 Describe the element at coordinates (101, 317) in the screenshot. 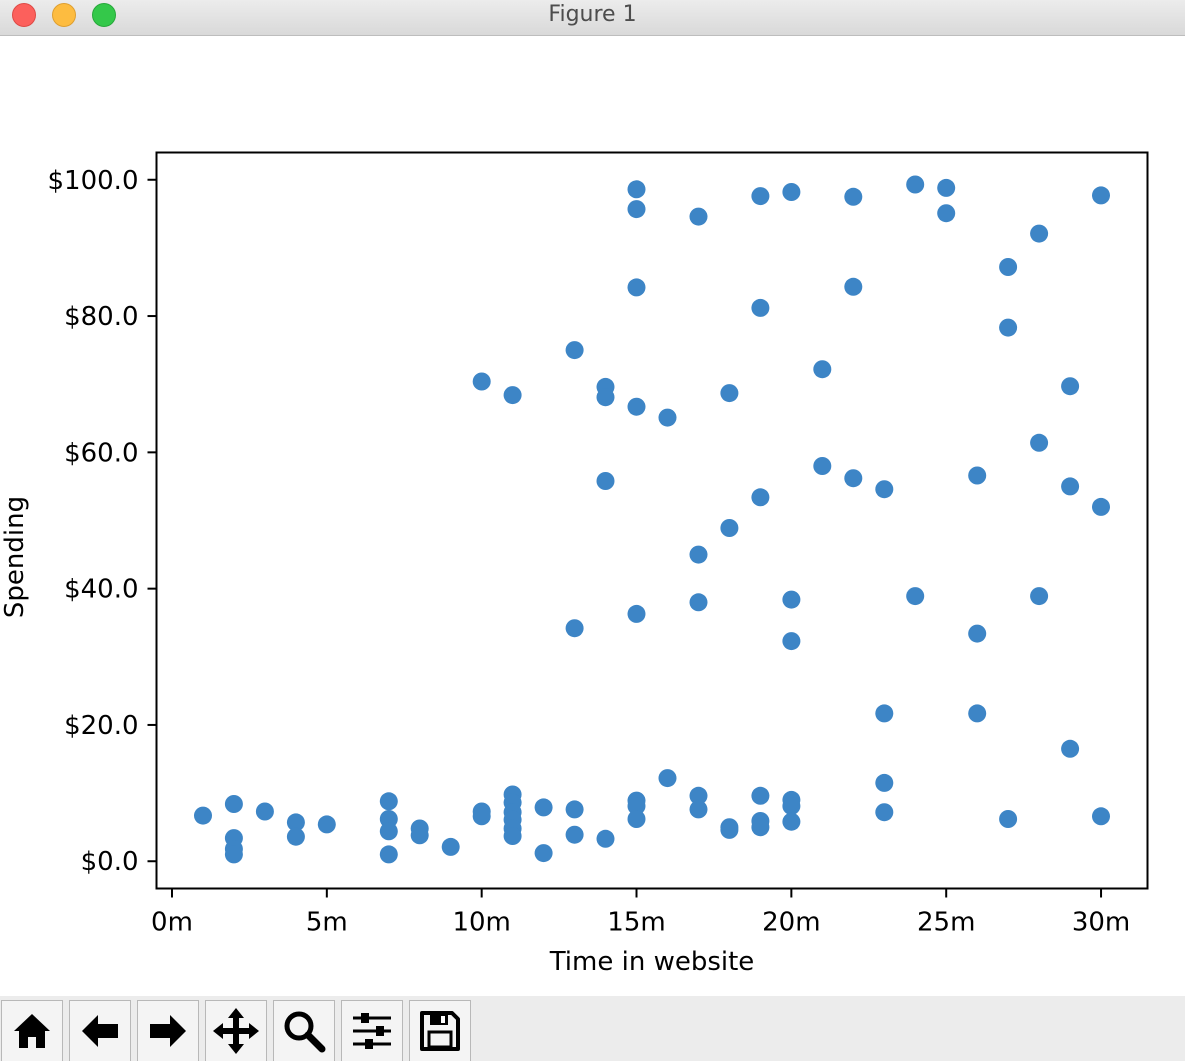

I see `y-tick-label: $80.0` at that location.